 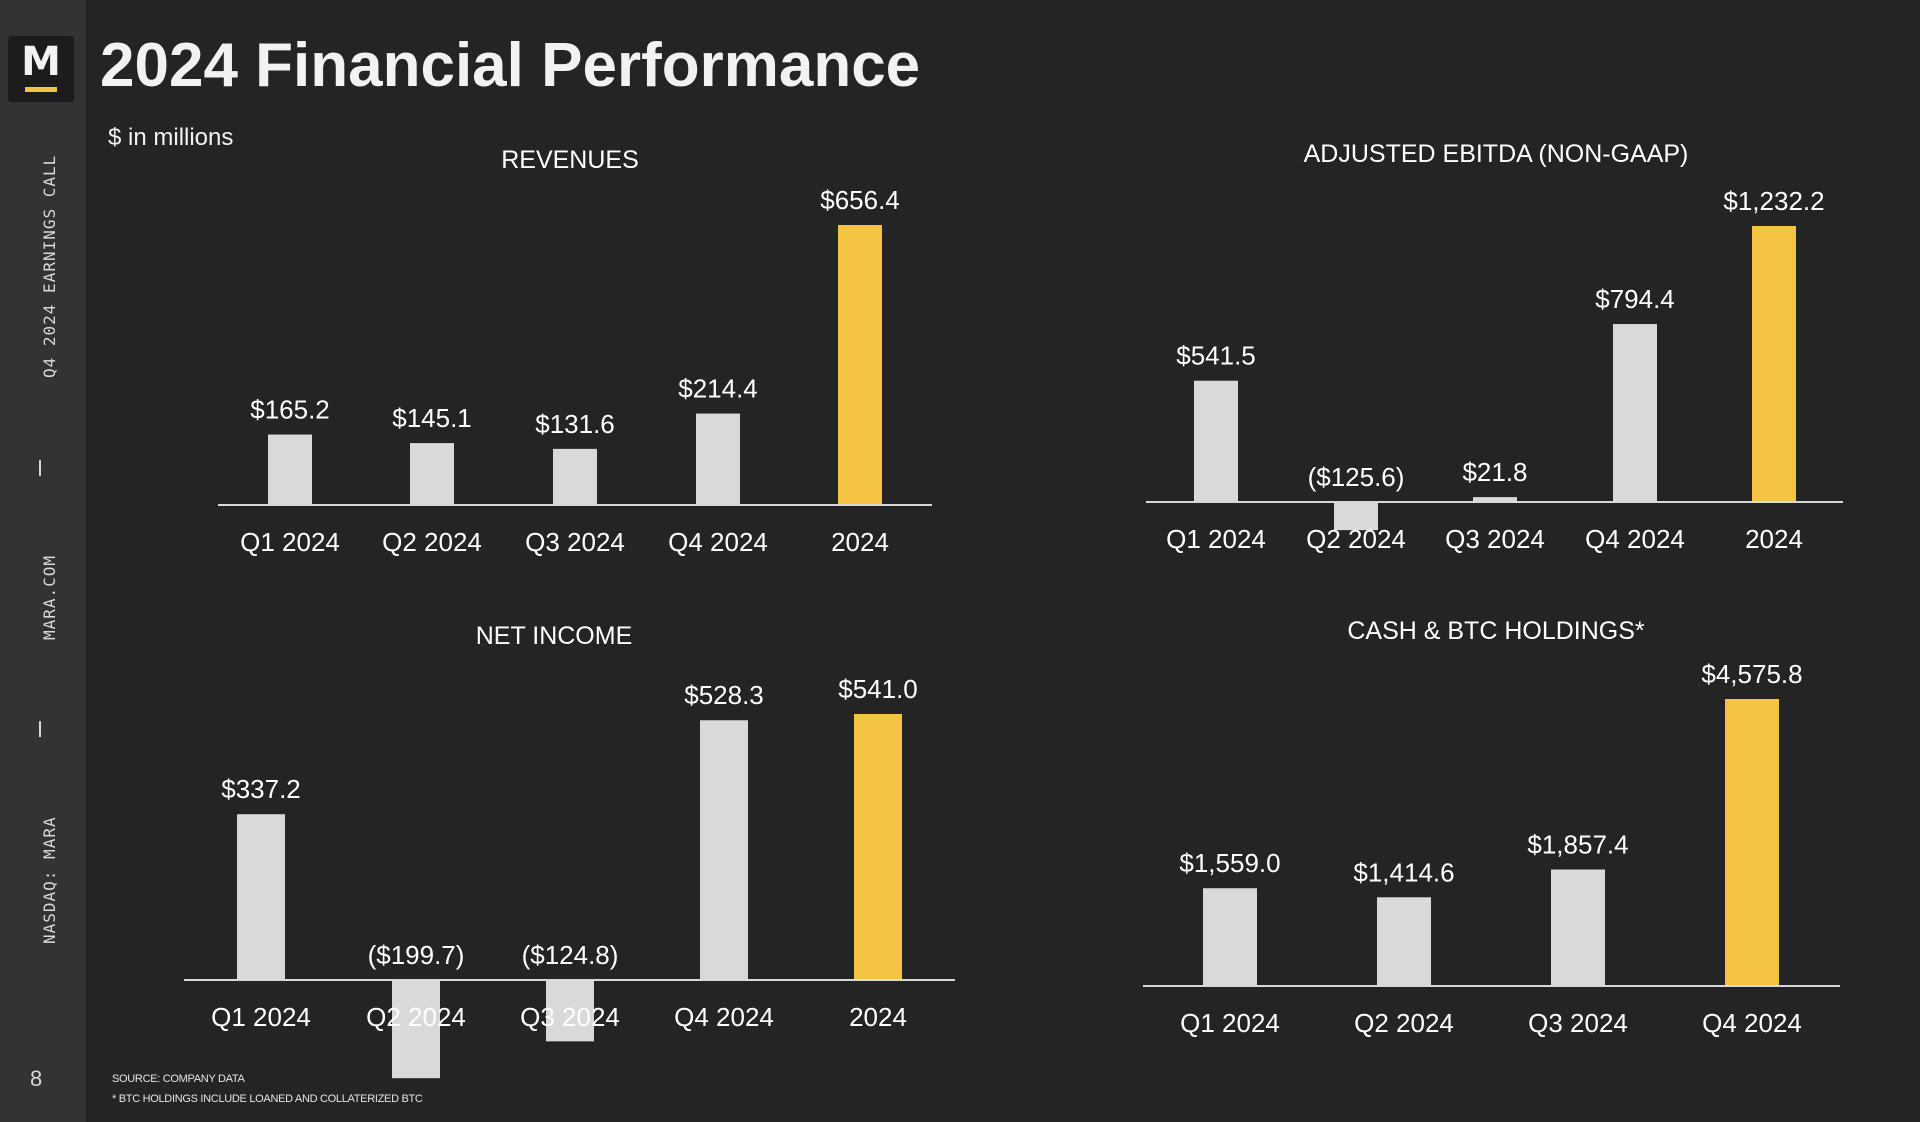 I want to click on page-number: 8, so click(x=36, y=1078).